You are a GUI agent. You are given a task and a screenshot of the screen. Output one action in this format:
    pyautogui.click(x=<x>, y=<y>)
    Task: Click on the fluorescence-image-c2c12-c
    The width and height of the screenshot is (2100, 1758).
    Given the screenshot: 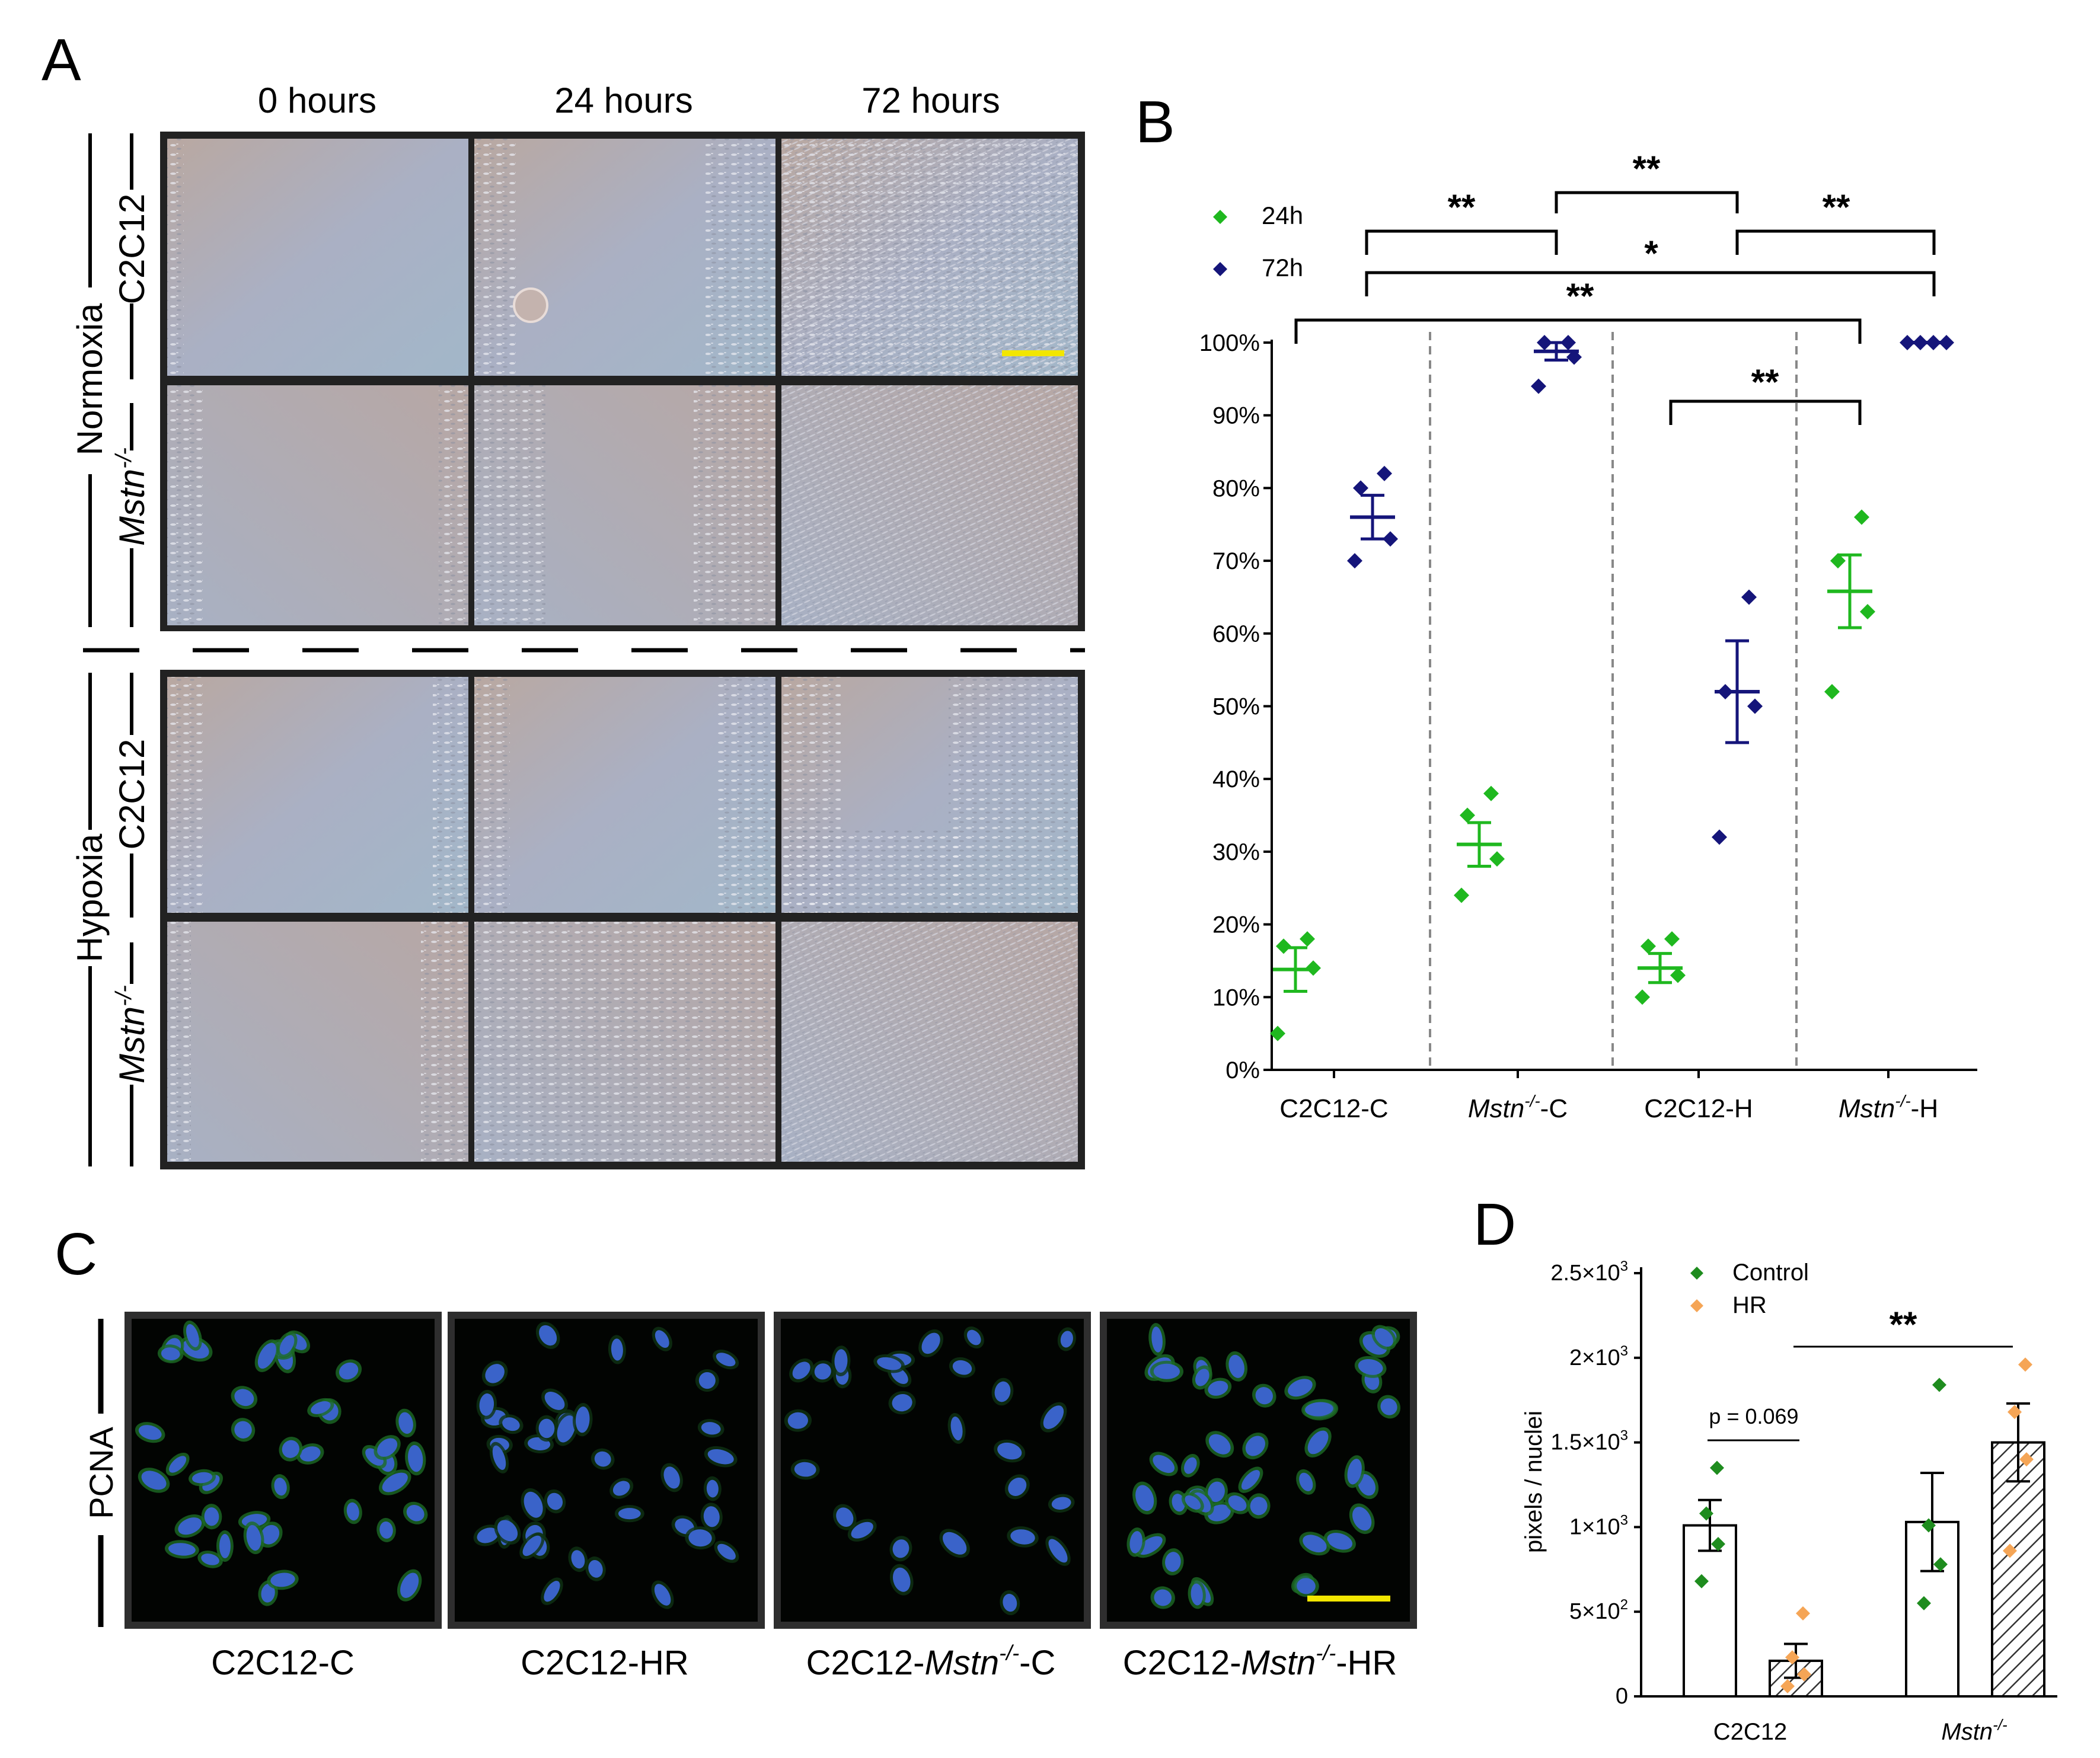 What is the action you would take?
    pyautogui.click(x=283, y=1470)
    